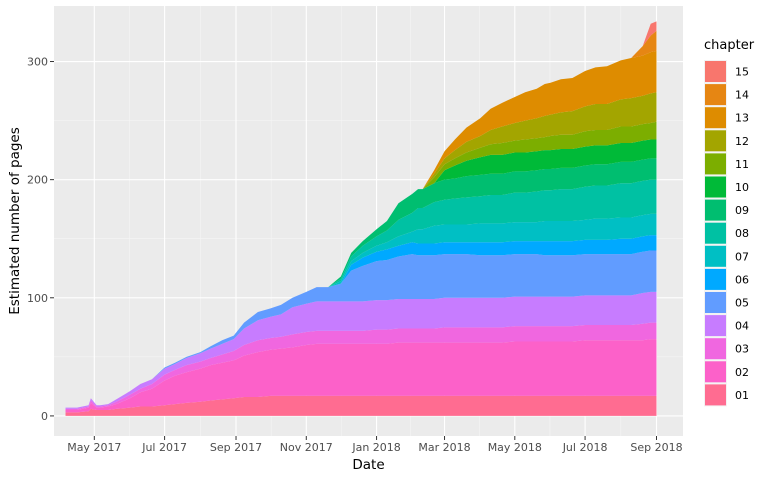 The image size is (768, 480). Describe the element at coordinates (368, 465) in the screenshot. I see `x-axis-title: Date` at that location.